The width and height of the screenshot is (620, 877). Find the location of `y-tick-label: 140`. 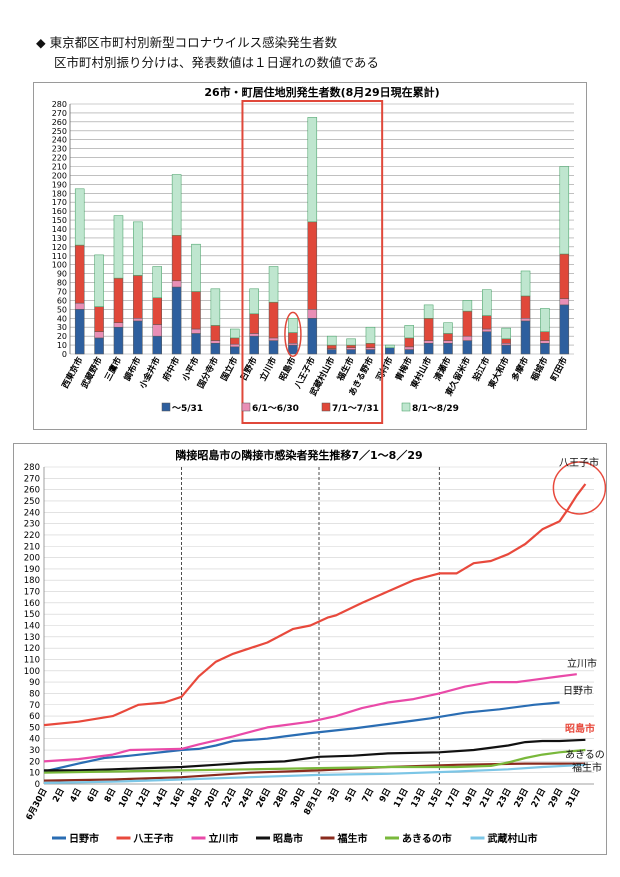

y-tick-label: 140 is located at coordinates (32, 627).